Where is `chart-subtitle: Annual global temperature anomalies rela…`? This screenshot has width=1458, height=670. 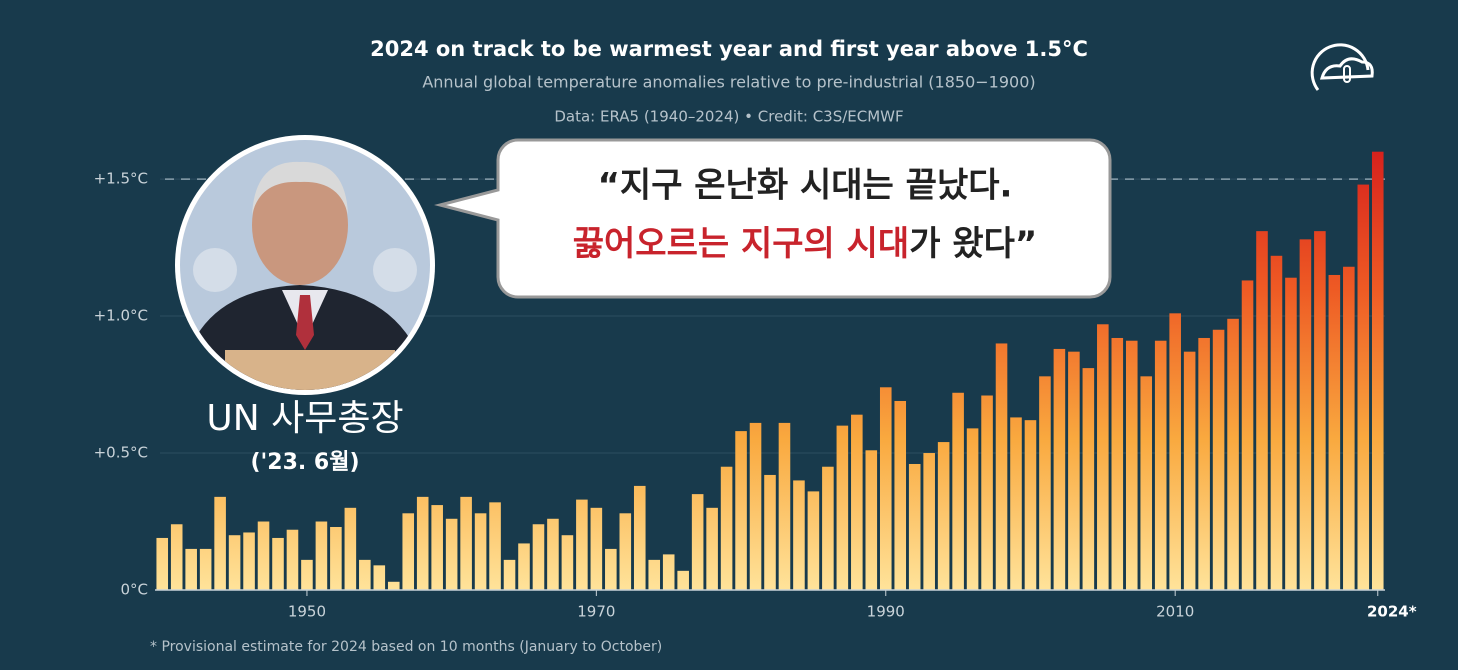
chart-subtitle: Annual global temperature anomalies rela… is located at coordinates (728, 82).